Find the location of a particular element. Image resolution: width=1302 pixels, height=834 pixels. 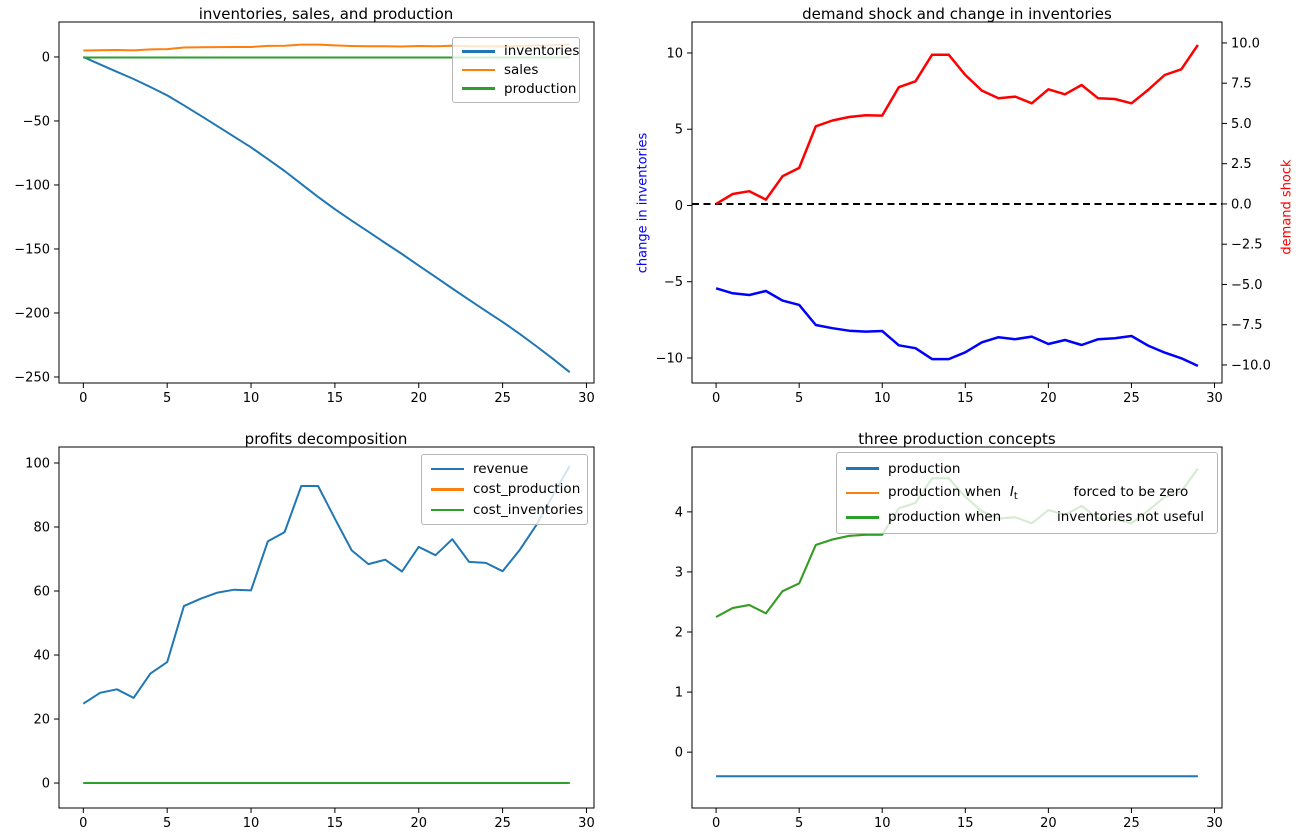

legend-inventories-sales-production: inventories sales production is located at coordinates (516, 70).